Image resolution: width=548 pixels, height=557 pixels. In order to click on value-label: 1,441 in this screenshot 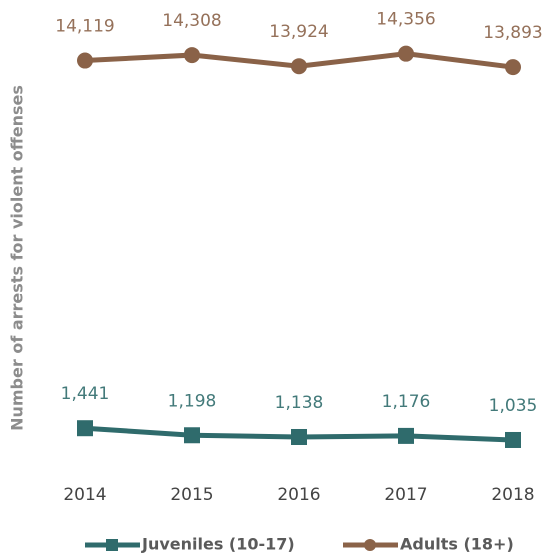, I will do `click(85, 394)`.